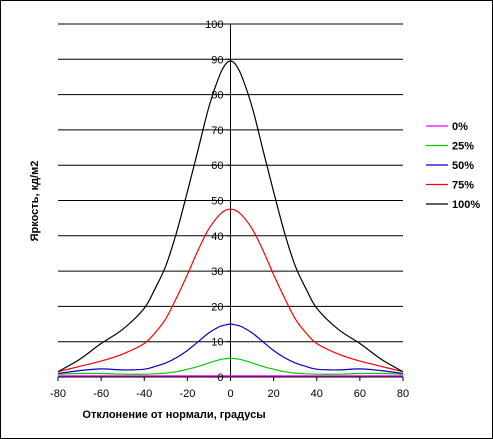  Describe the element at coordinates (217, 96) in the screenshot. I see `y-tick-label: 80` at that location.